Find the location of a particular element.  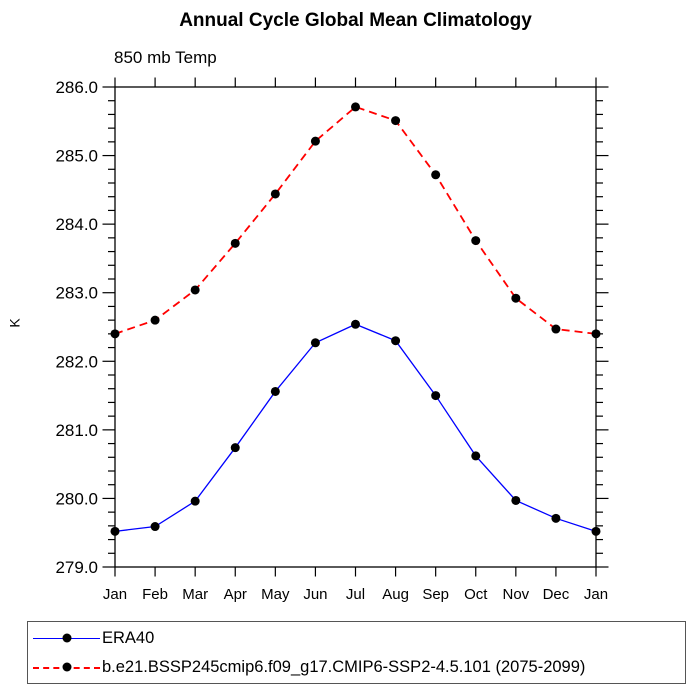

legend-line-sample-solid-blue is located at coordinates (66, 638).